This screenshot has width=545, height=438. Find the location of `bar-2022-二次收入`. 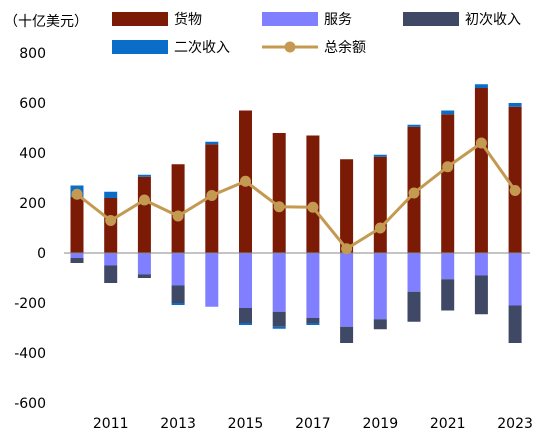

bar-2022-二次收入 is located at coordinates (481, 86).